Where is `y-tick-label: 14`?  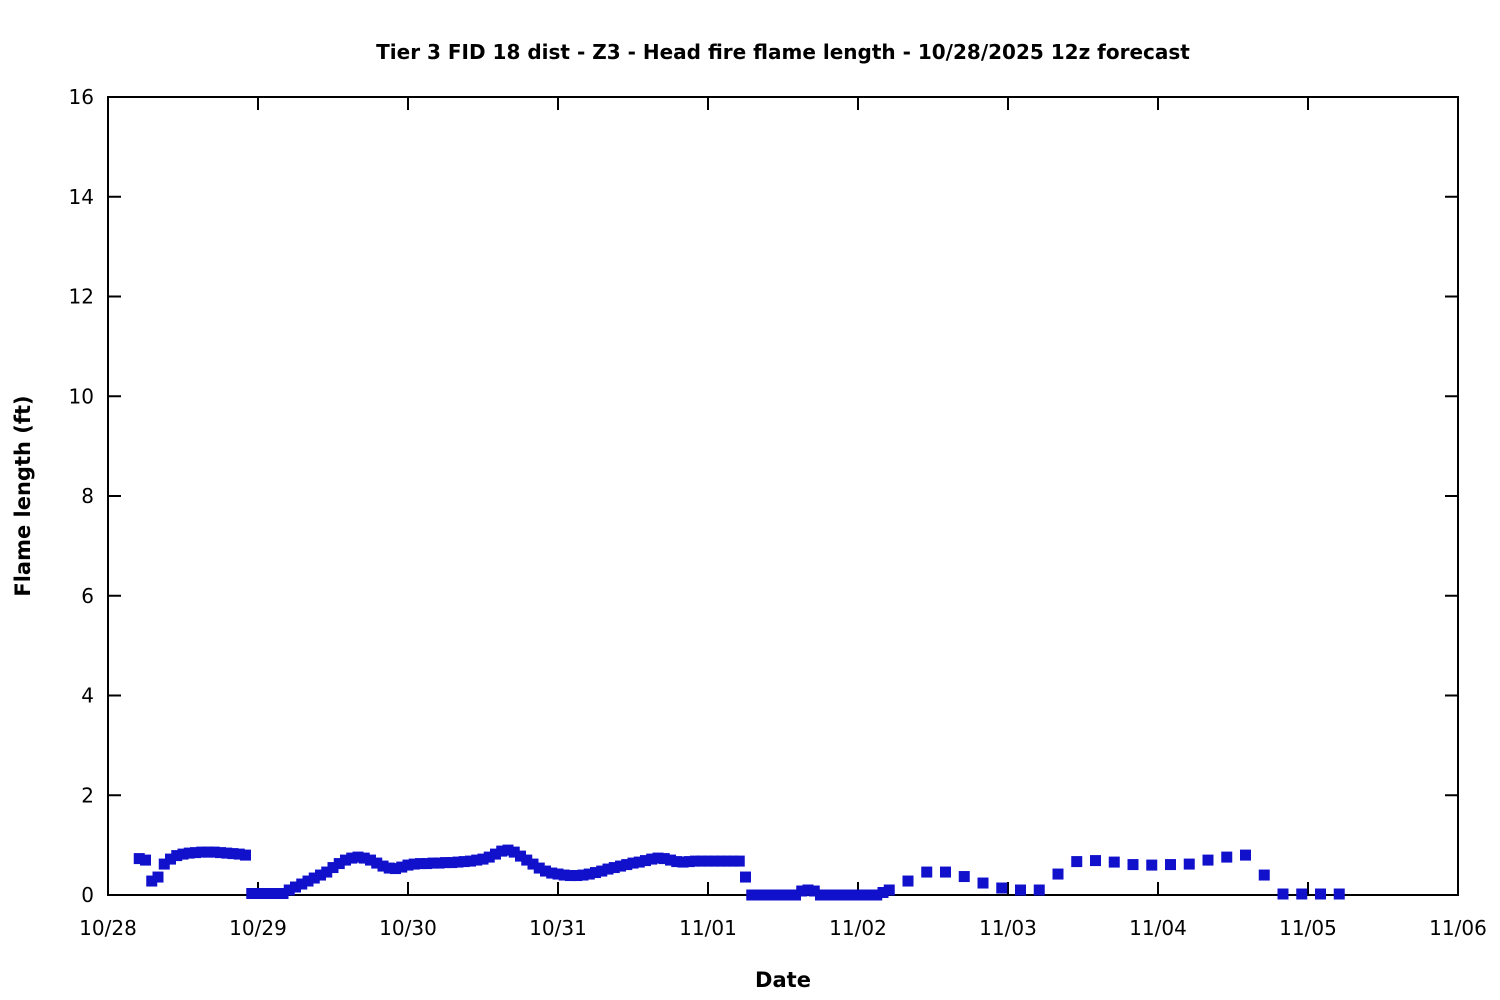 y-tick-label: 14 is located at coordinates (81, 197).